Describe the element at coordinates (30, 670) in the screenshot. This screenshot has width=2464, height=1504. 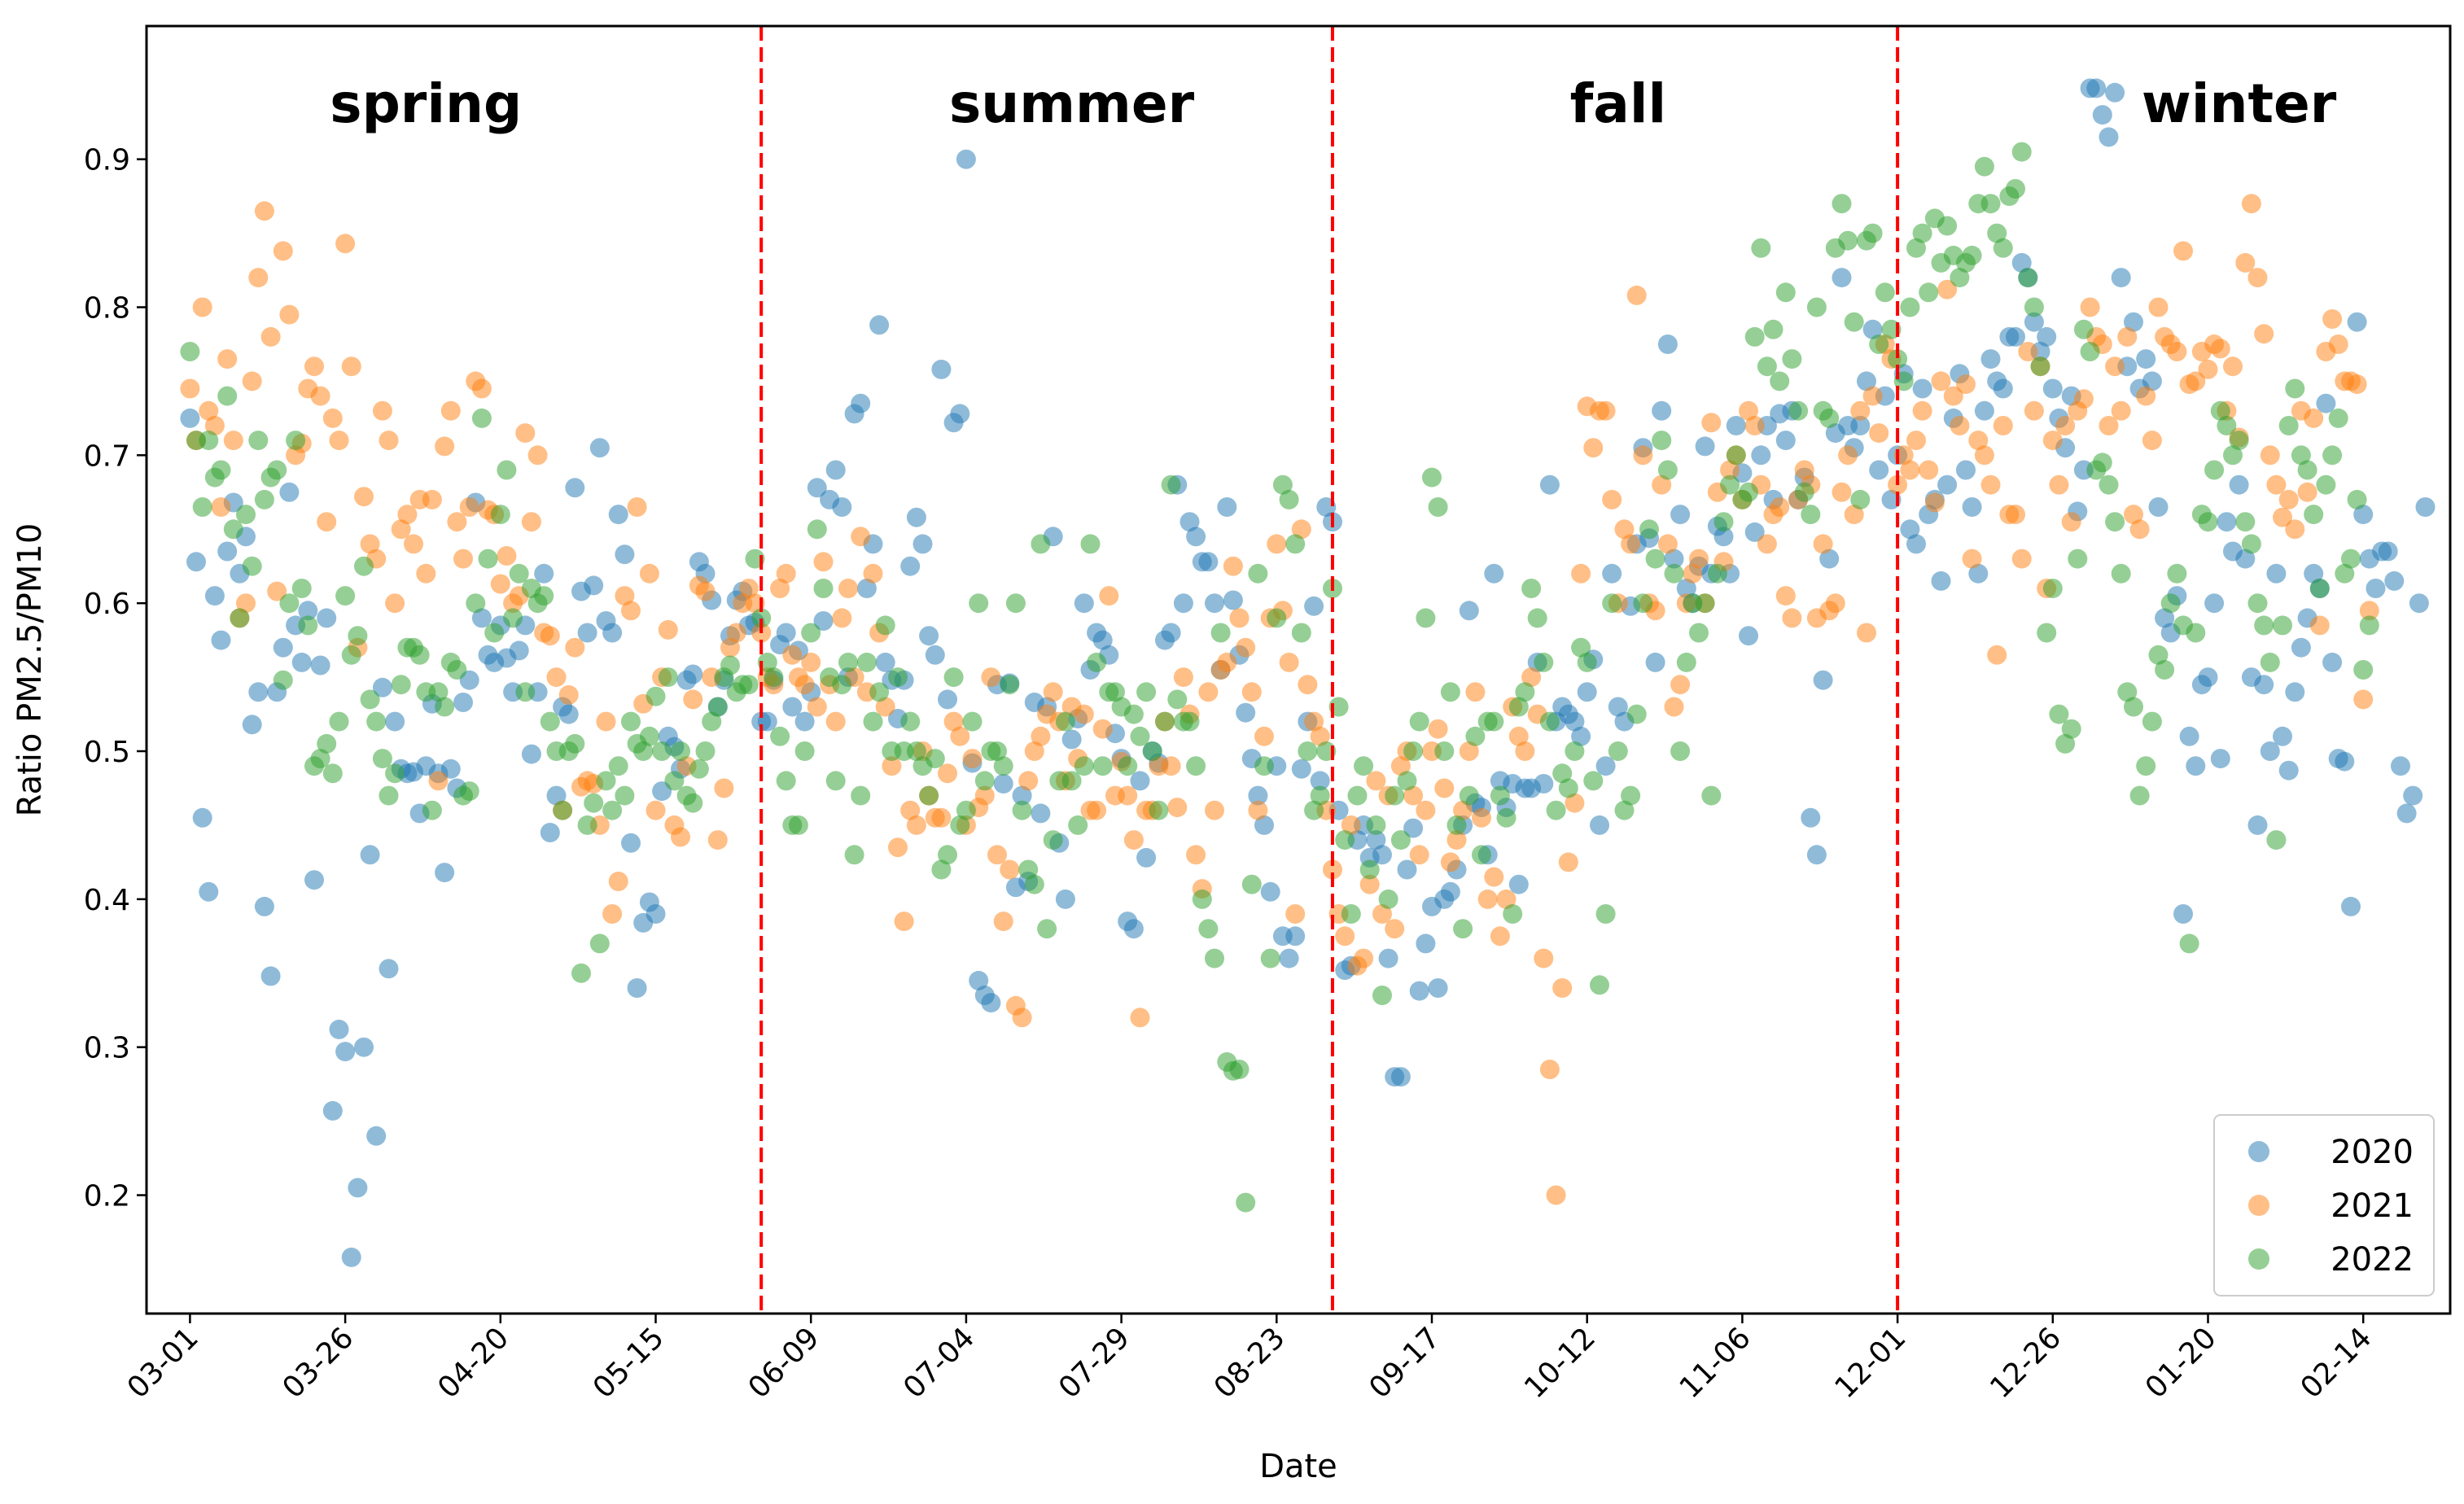
I see `y-axis-label: Ratio PM2.5/PM10` at that location.